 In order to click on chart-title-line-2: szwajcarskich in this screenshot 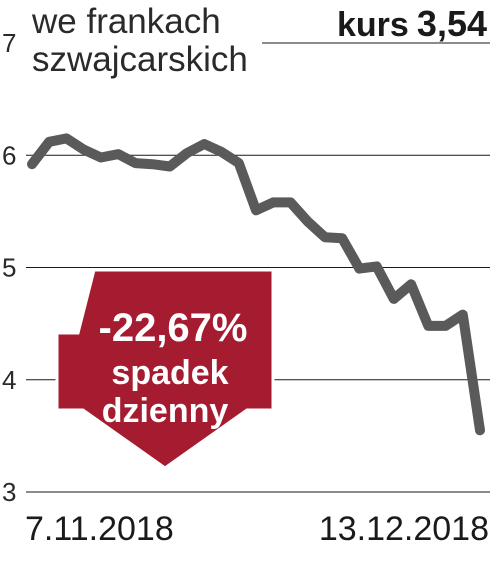, I will do `click(140, 59)`.